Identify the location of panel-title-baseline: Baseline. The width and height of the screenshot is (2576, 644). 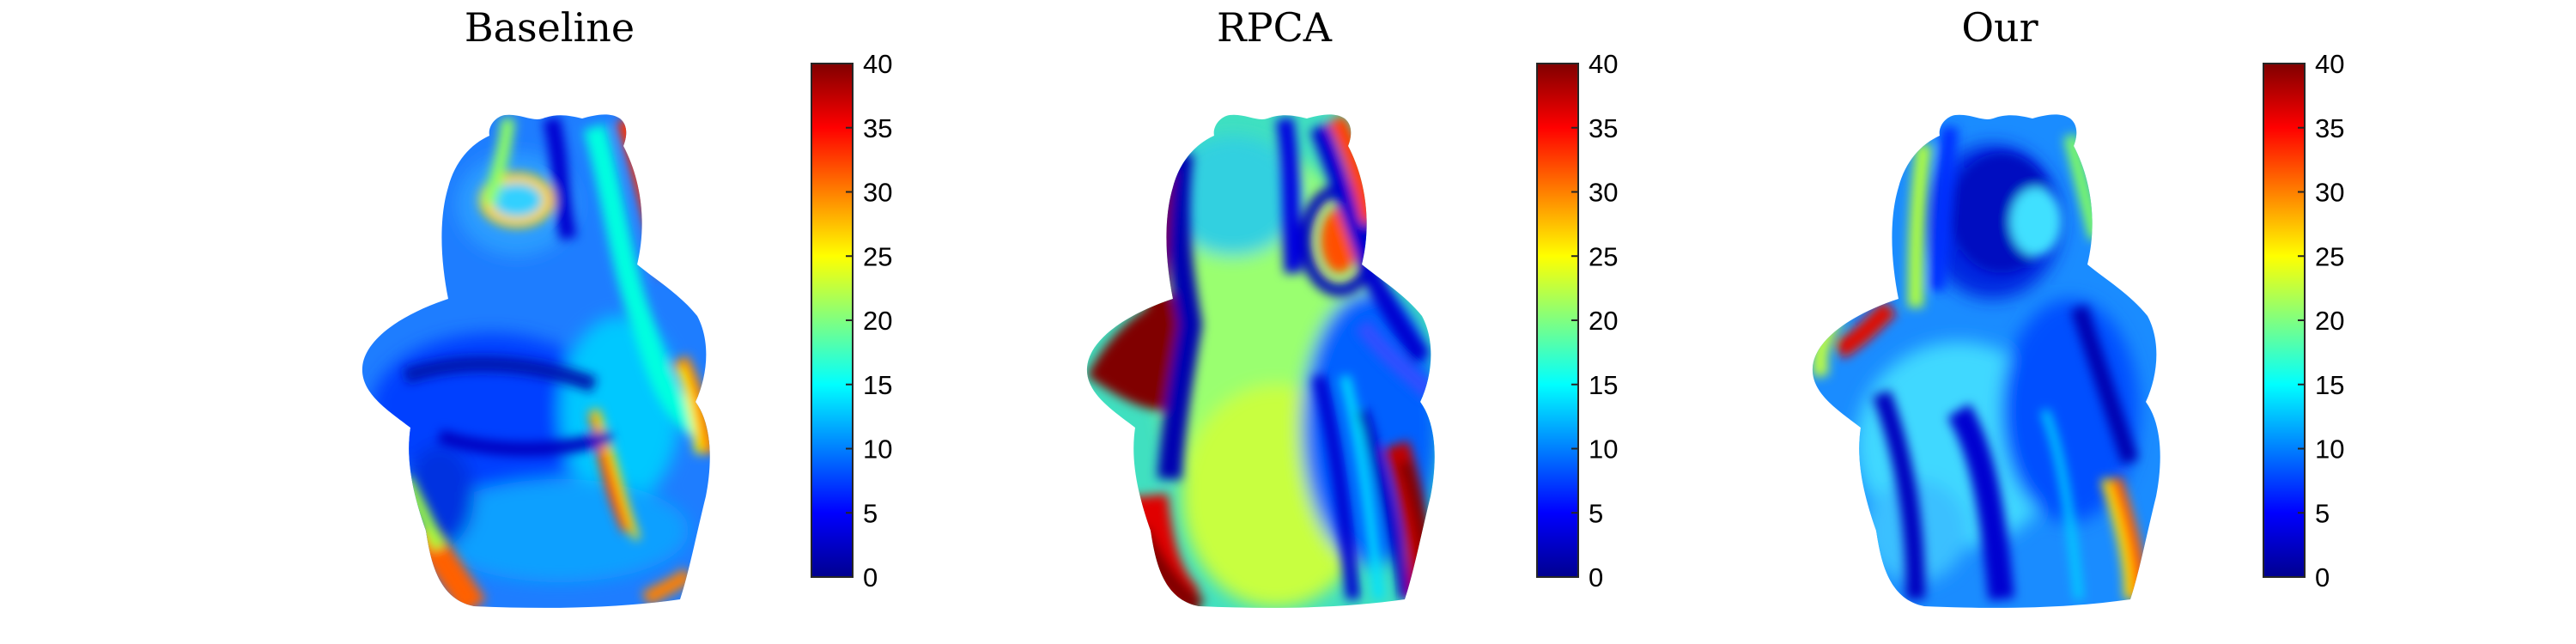
(550, 28).